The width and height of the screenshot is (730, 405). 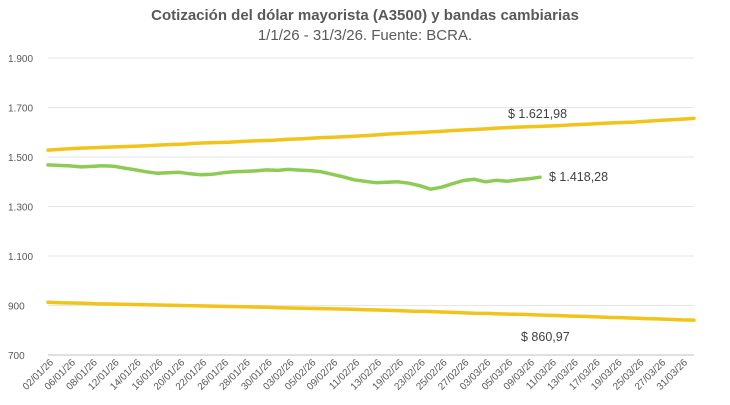 I want to click on chart-subtitle: 1/1/26 - 31/3/26. Fuente: BCRA., so click(x=365, y=35).